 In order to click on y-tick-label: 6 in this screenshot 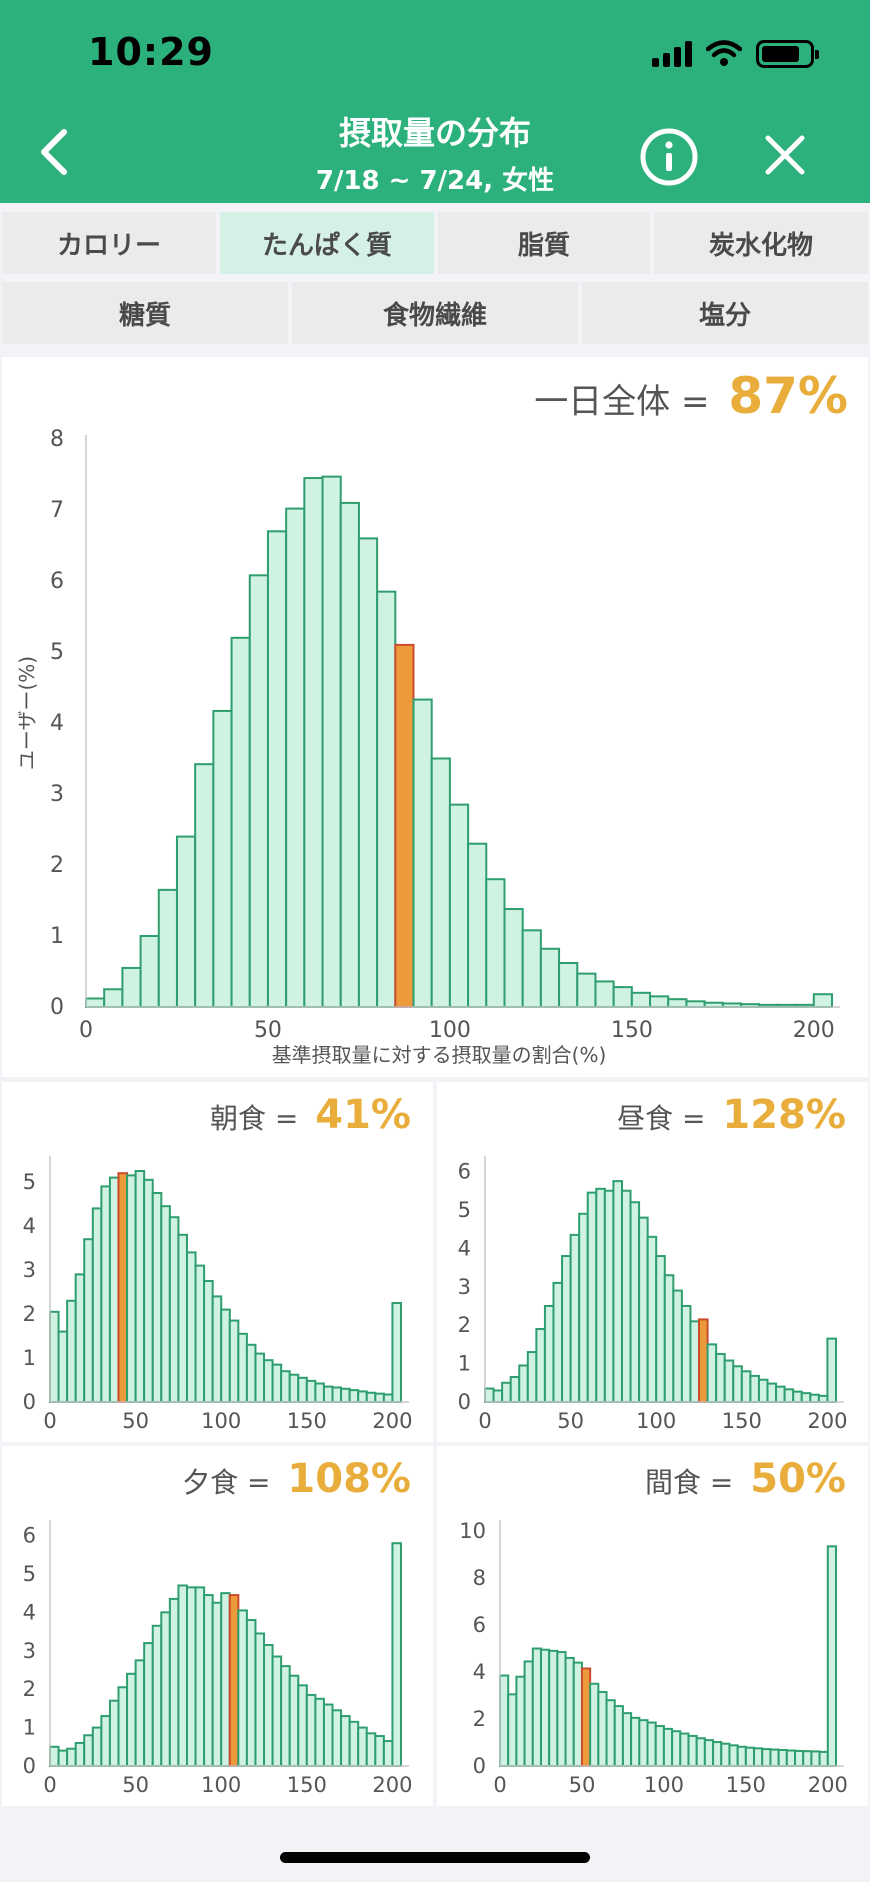, I will do `click(479, 1625)`.